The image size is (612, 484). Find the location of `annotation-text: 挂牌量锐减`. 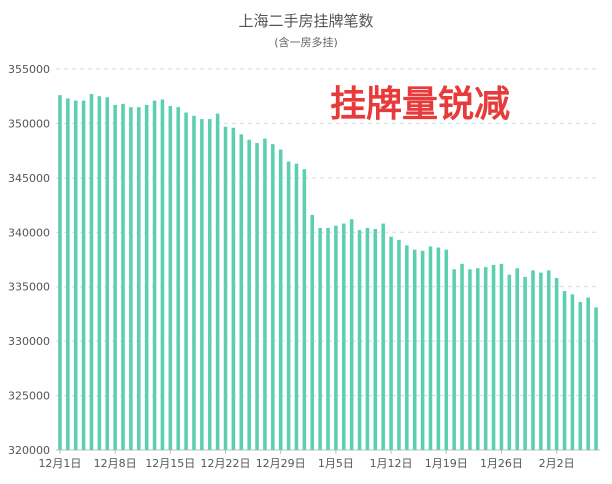

annotation-text: 挂牌量锐减 is located at coordinates (420, 104).